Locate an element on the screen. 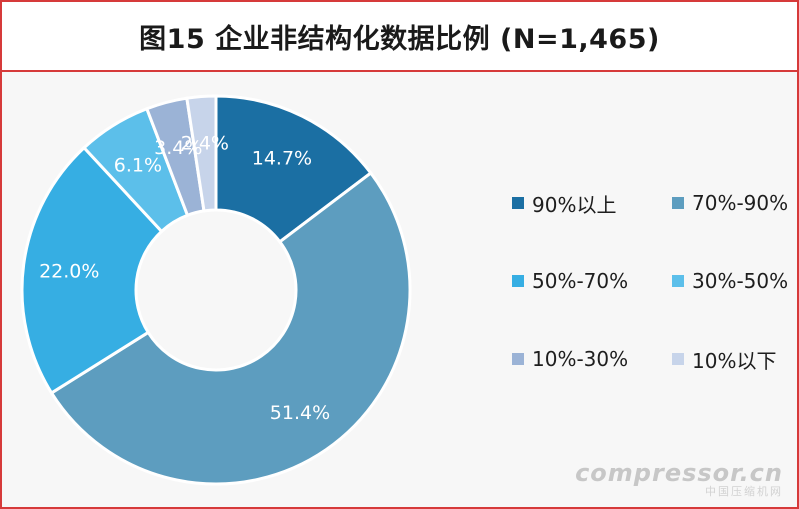 The width and height of the screenshot is (799, 509). watermark: compressor.cn 中国压缩机网 is located at coordinates (679, 479).